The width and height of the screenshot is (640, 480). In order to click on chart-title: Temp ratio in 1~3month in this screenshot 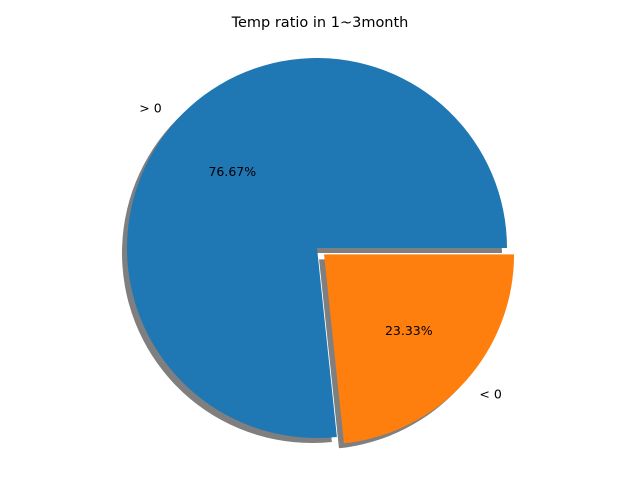, I will do `click(320, 23)`.